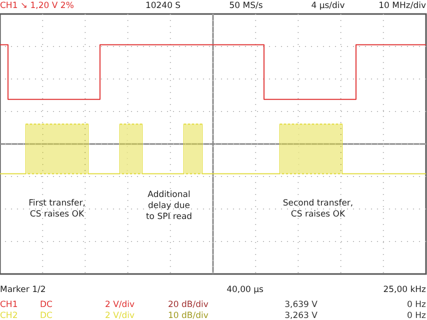  I want to click on text: Marker 1/2, so click(23, 290).